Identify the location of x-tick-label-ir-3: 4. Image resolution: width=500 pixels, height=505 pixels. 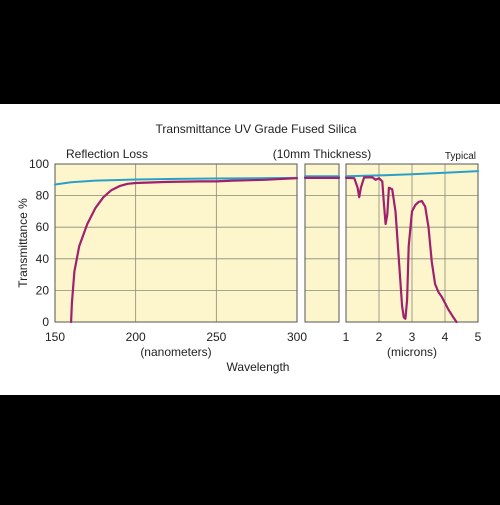
(445, 337).